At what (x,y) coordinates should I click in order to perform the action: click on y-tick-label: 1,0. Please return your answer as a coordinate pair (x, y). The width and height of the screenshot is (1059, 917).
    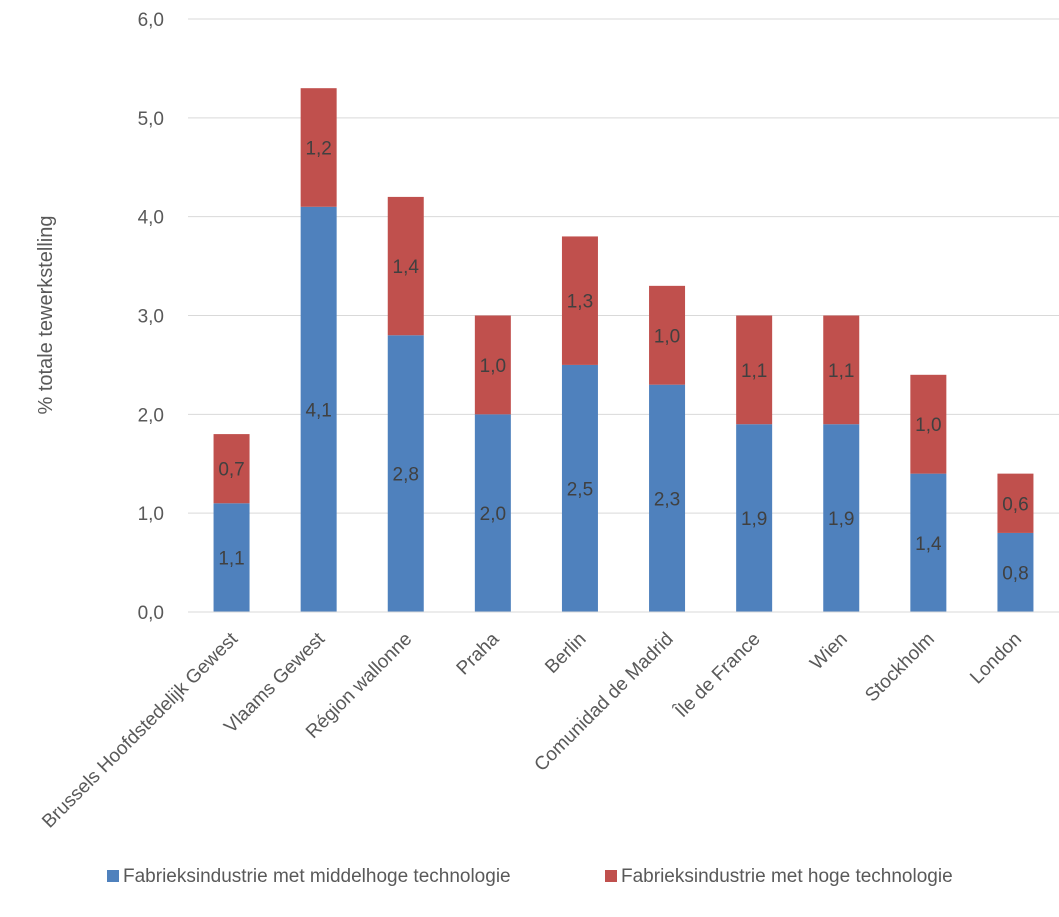
    Looking at the image, I should click on (151, 514).